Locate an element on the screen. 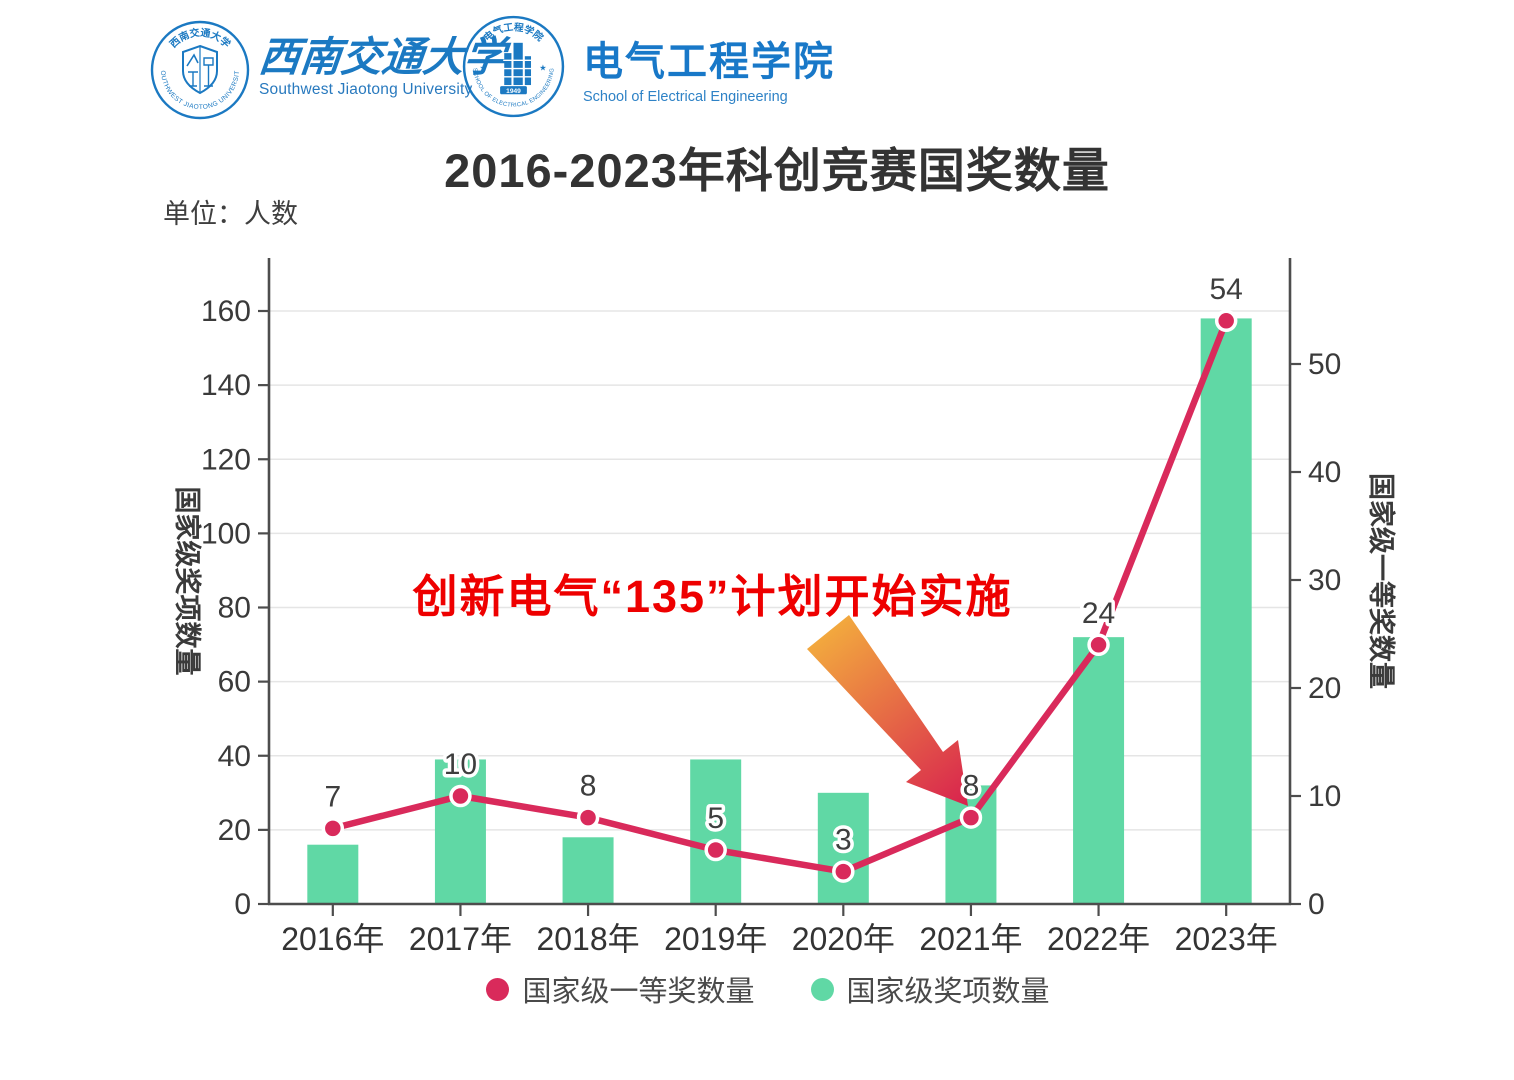 The width and height of the screenshot is (1514, 1080). legend-item-national-awards: 国家级奖项数量 is located at coordinates (930, 989).